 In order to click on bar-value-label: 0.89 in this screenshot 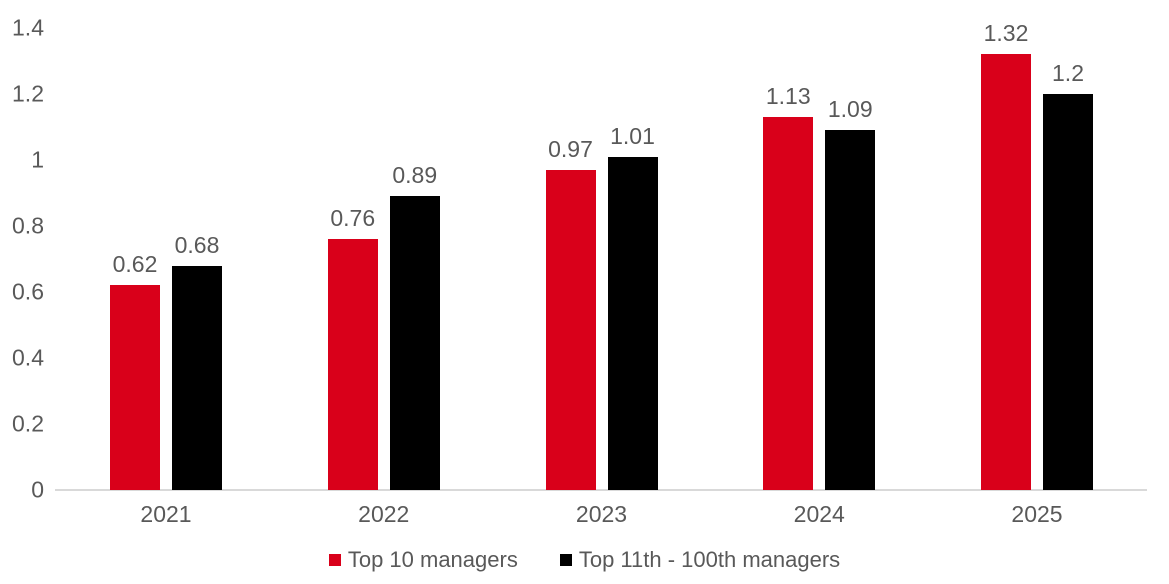, I will do `click(415, 175)`.